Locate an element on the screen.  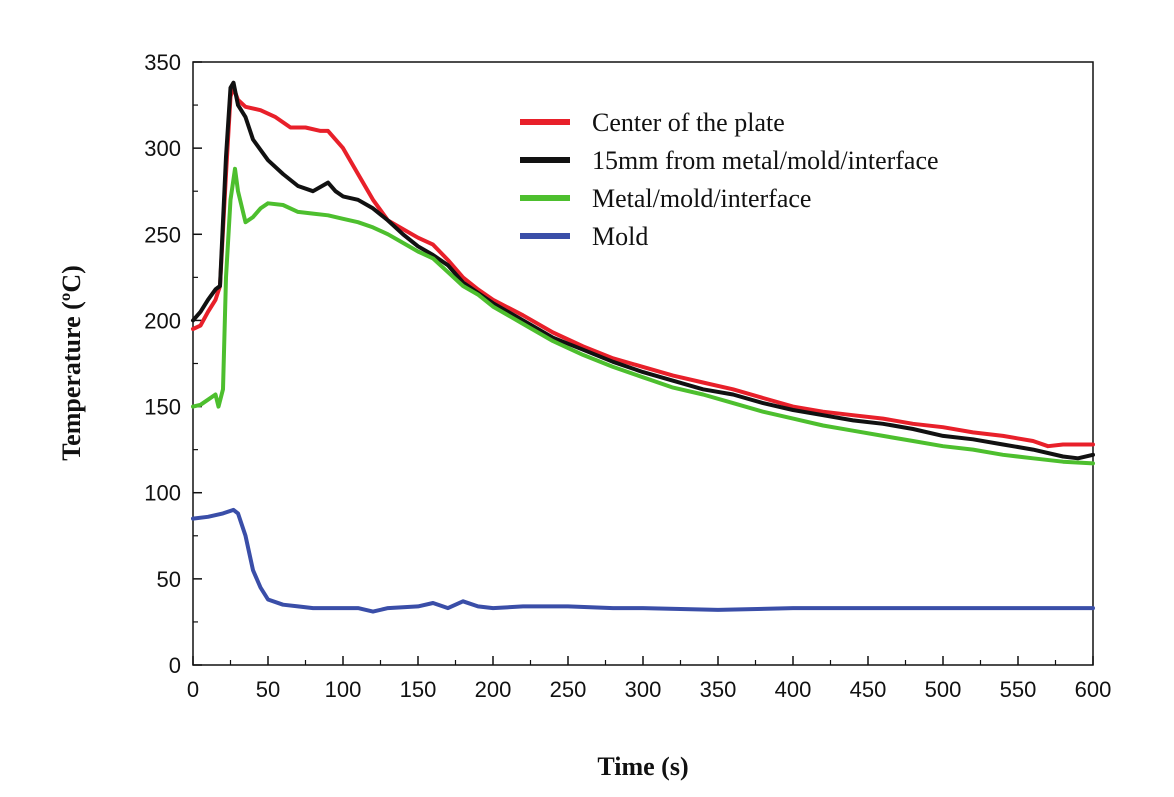
y-tick-label: 300 is located at coordinates (162, 148).